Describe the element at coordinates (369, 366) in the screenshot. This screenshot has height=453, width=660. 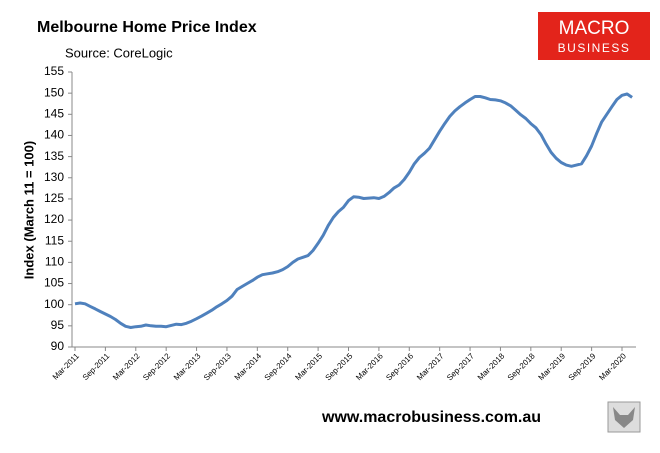
I see `x-tick-label: Mar-2016` at that location.